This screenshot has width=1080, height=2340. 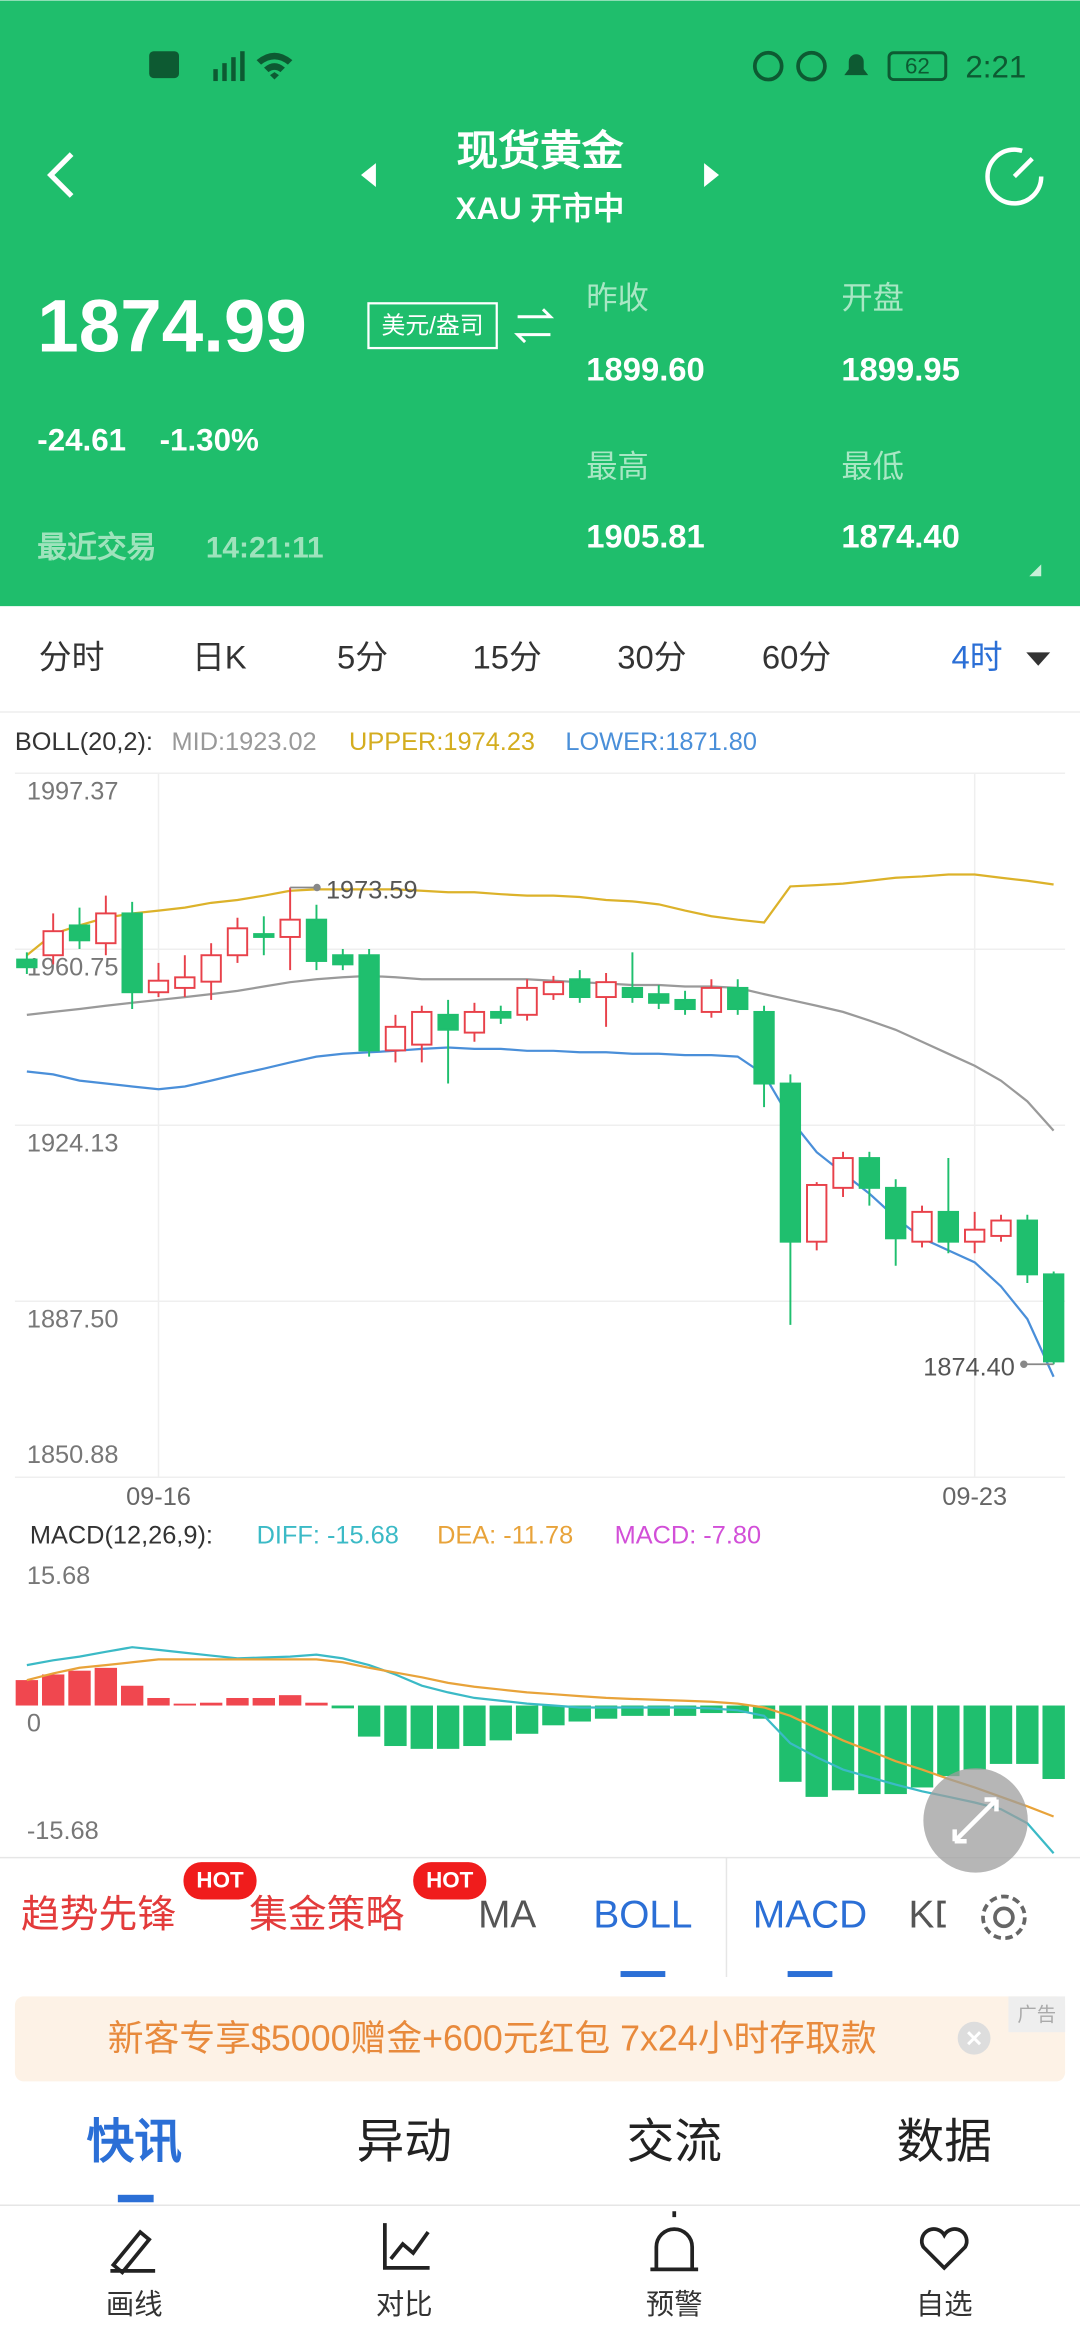 What do you see at coordinates (900, 536) in the screenshot?
I see `stat-value: 1874.40` at bounding box center [900, 536].